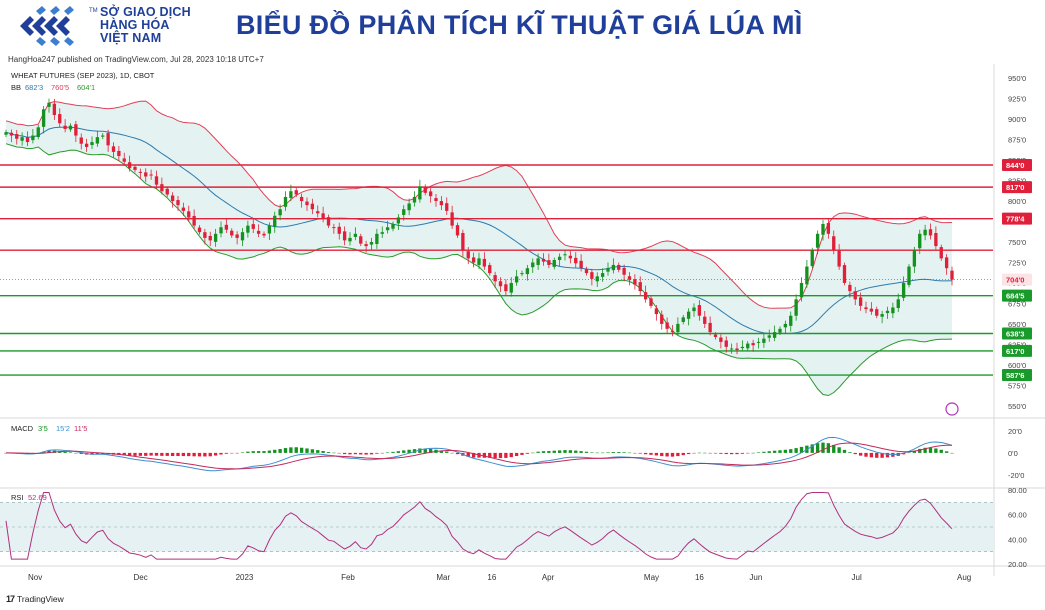 Image resolution: width=1045 pixels, height=610 pixels. What do you see at coordinates (1017, 140) in the screenshot?
I see `price-tick-label: 875'0` at bounding box center [1017, 140].